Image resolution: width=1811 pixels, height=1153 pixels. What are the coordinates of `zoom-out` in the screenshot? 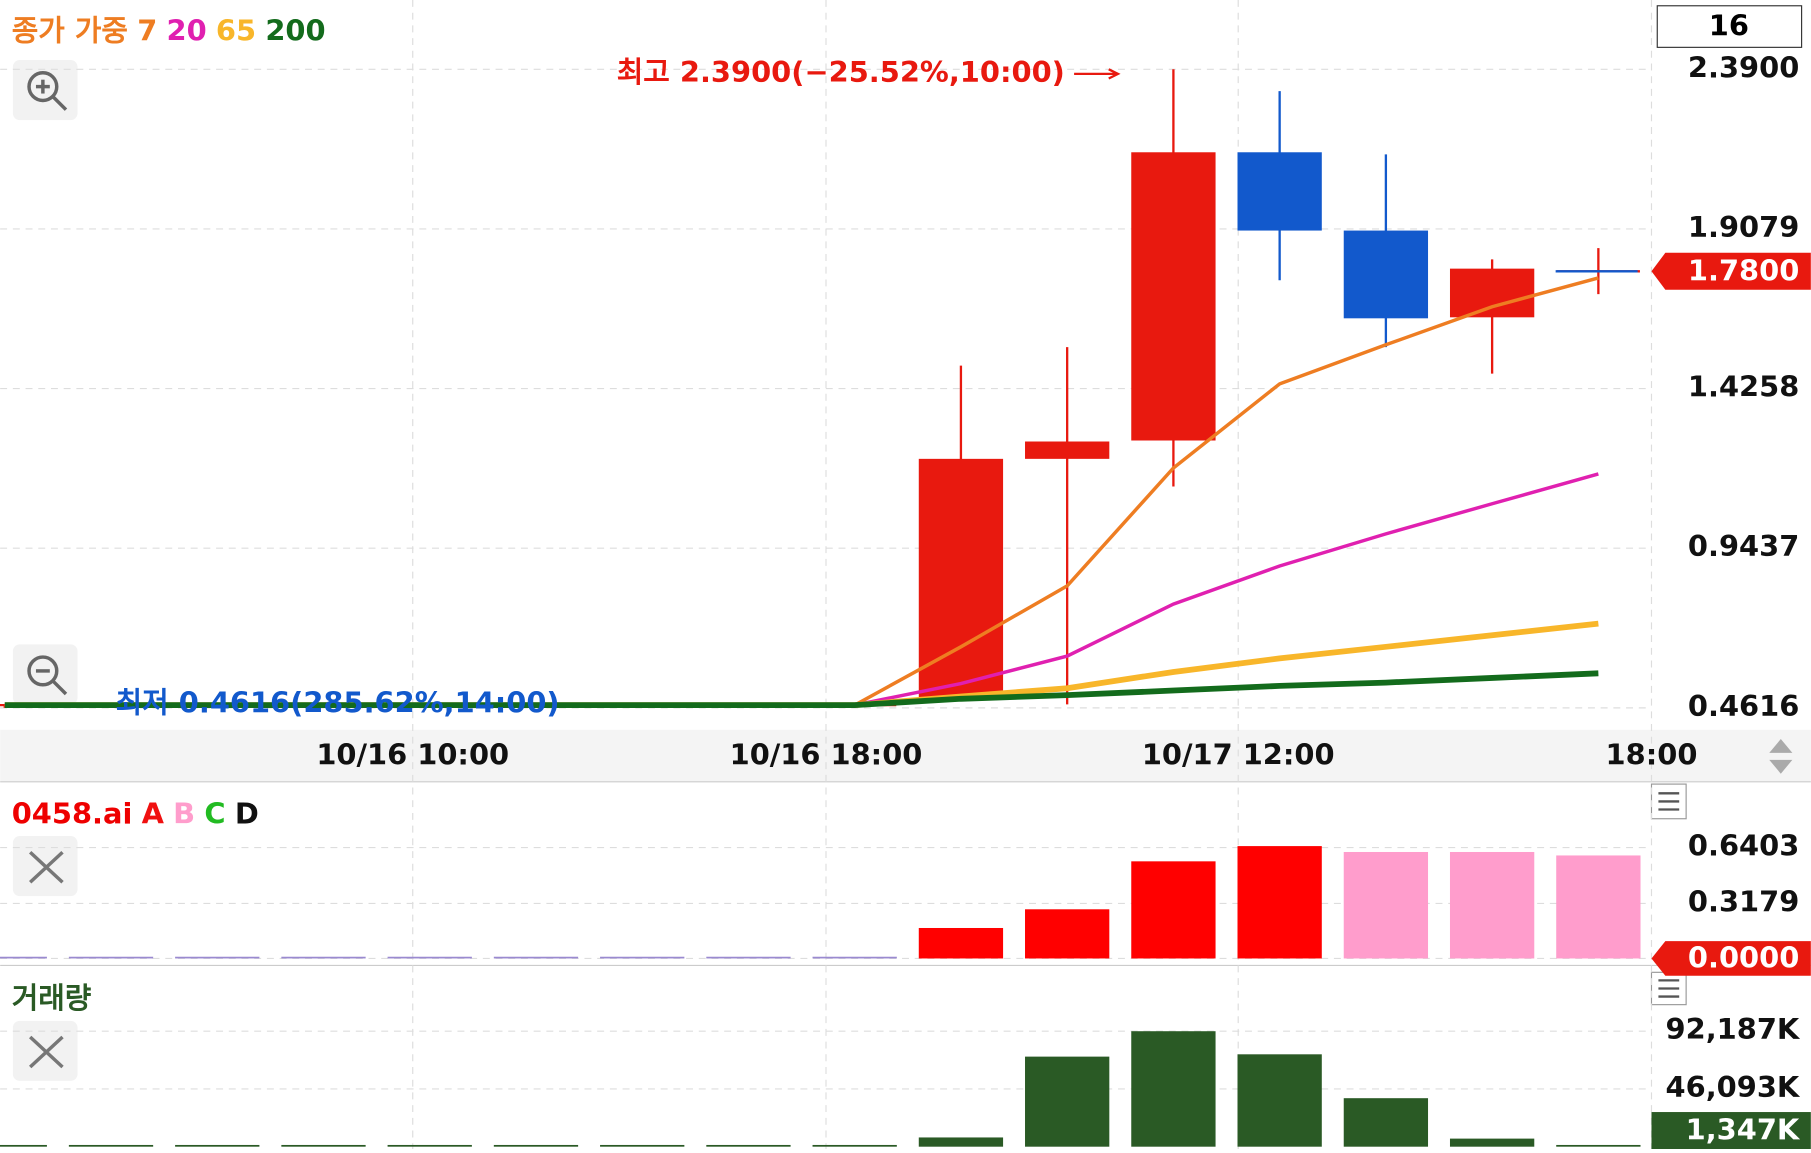 It's located at (45, 674).